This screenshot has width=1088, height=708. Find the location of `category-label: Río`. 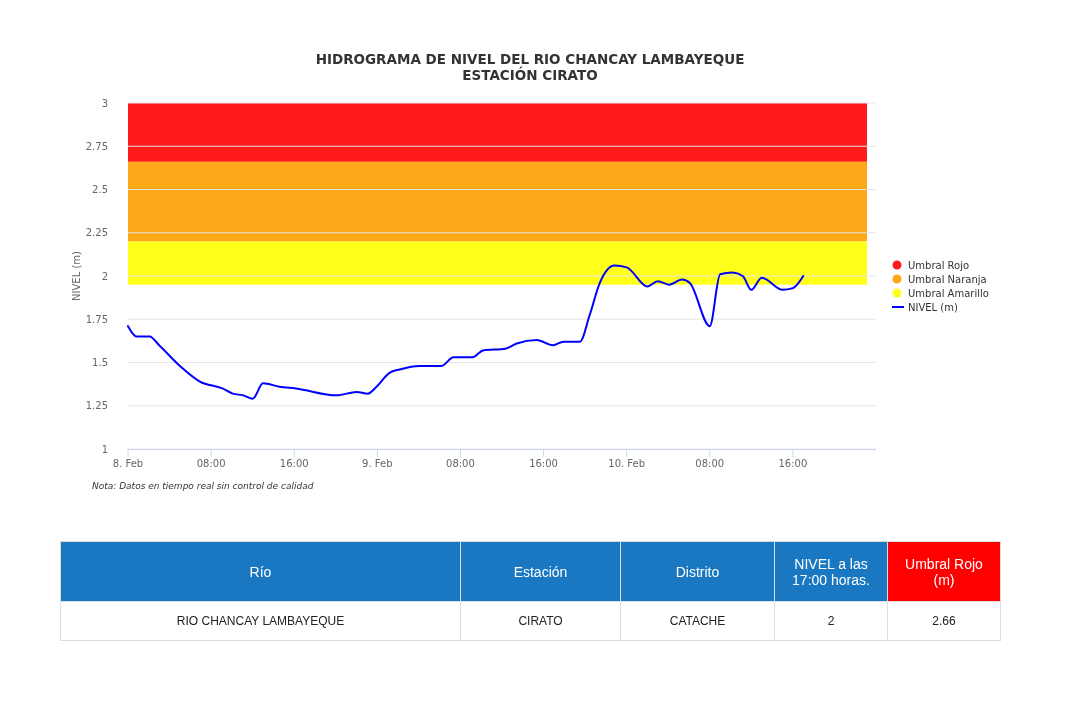

category-label: Río is located at coordinates (260, 571).